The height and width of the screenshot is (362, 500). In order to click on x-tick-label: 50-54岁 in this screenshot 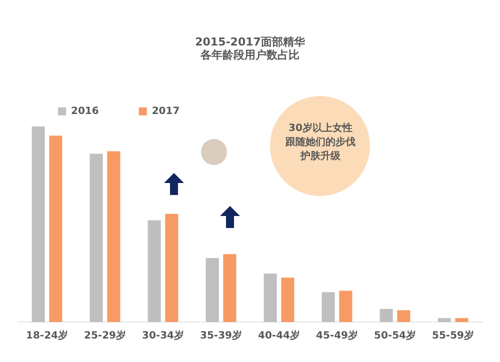, I will do `click(395, 336)`.